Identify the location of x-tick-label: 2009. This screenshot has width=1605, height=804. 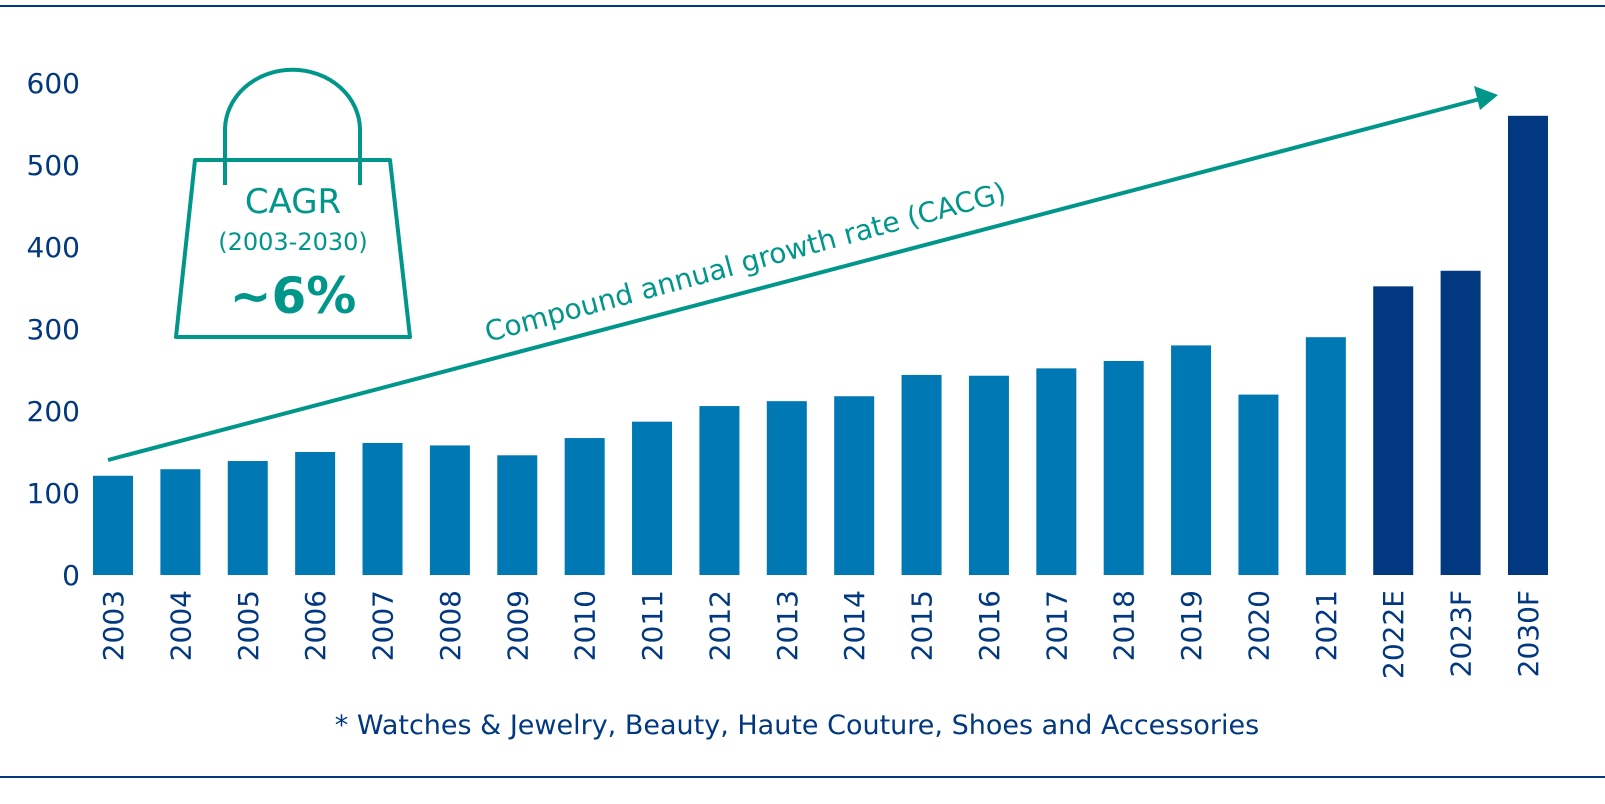
(517, 625).